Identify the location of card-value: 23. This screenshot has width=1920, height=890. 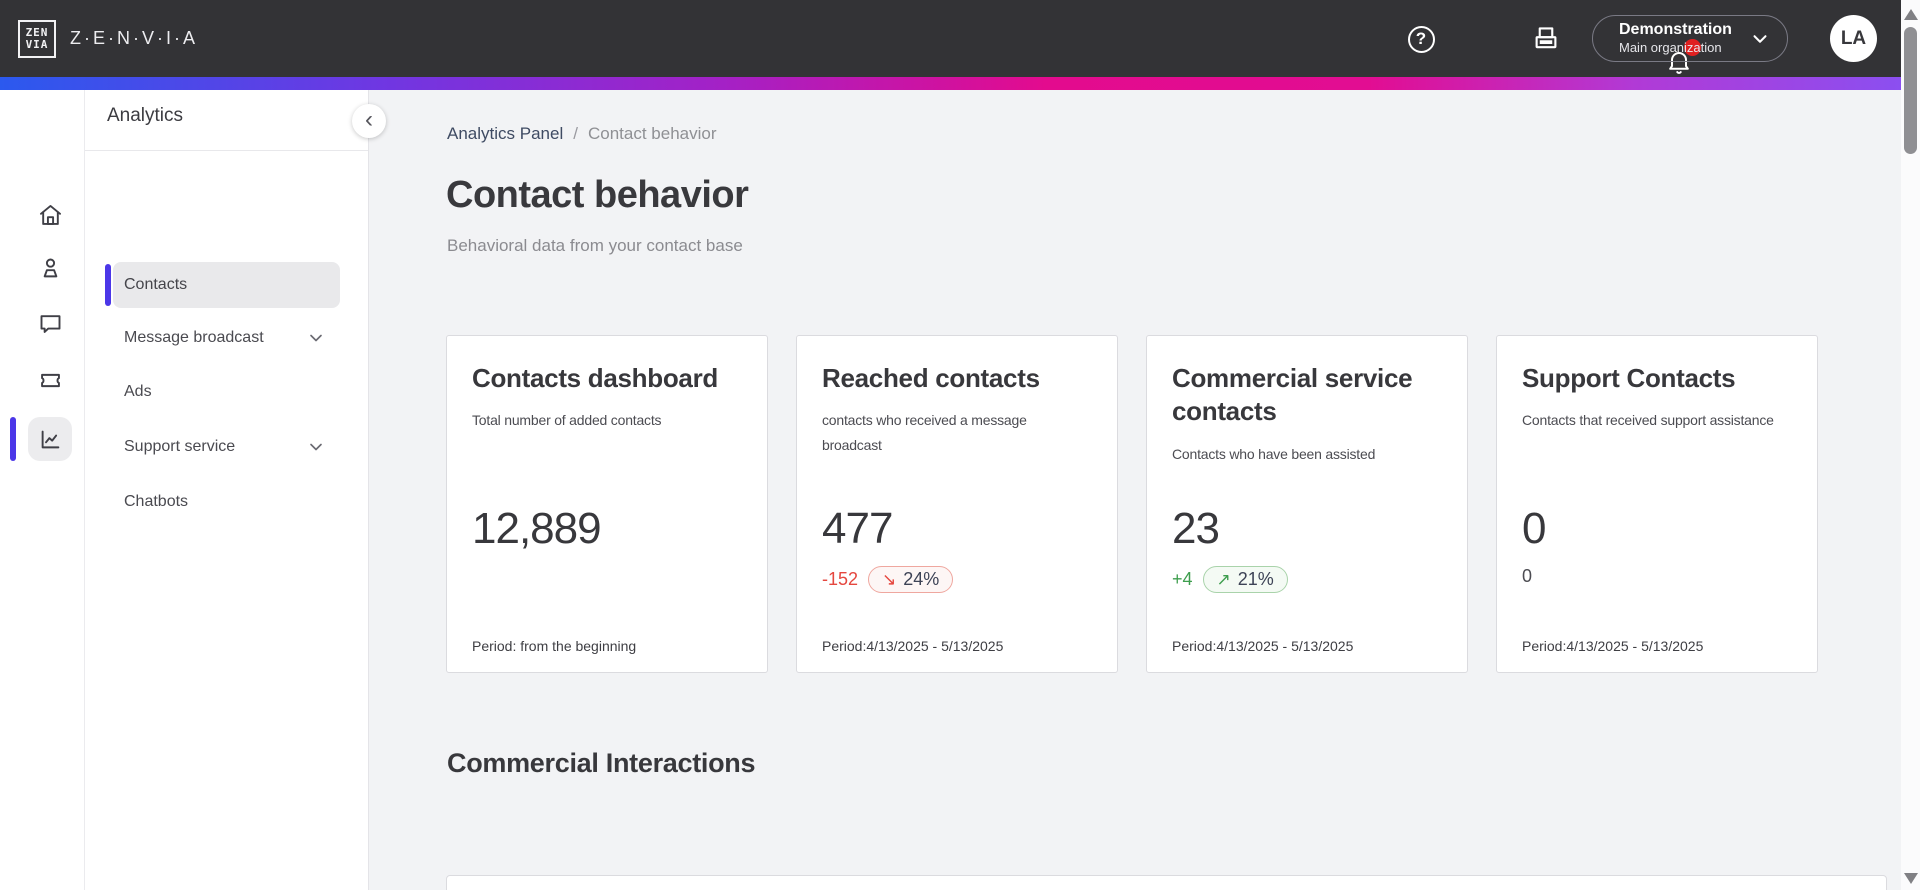
(1196, 528).